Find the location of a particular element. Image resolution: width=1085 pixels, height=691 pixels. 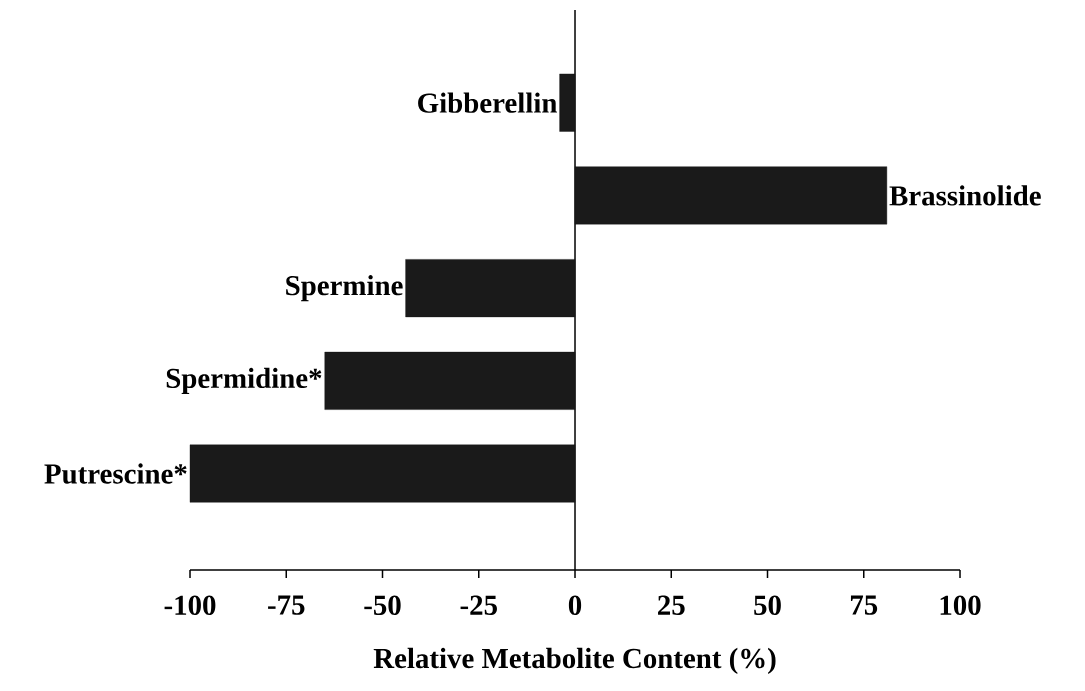

x-tick-label: 75 is located at coordinates (864, 605).